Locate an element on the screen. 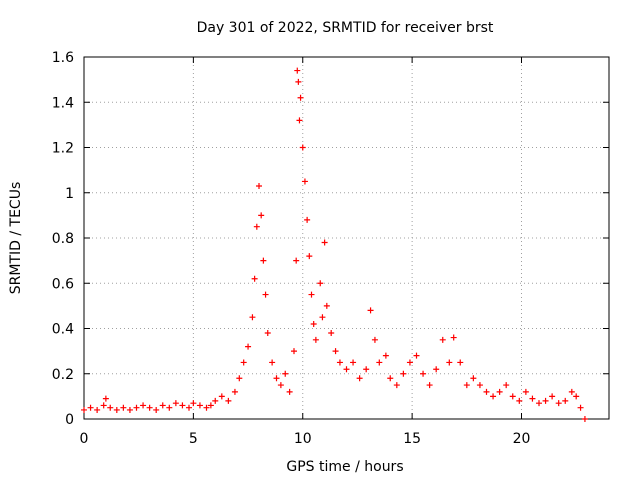  x-tick-label: 0 is located at coordinates (84, 439).